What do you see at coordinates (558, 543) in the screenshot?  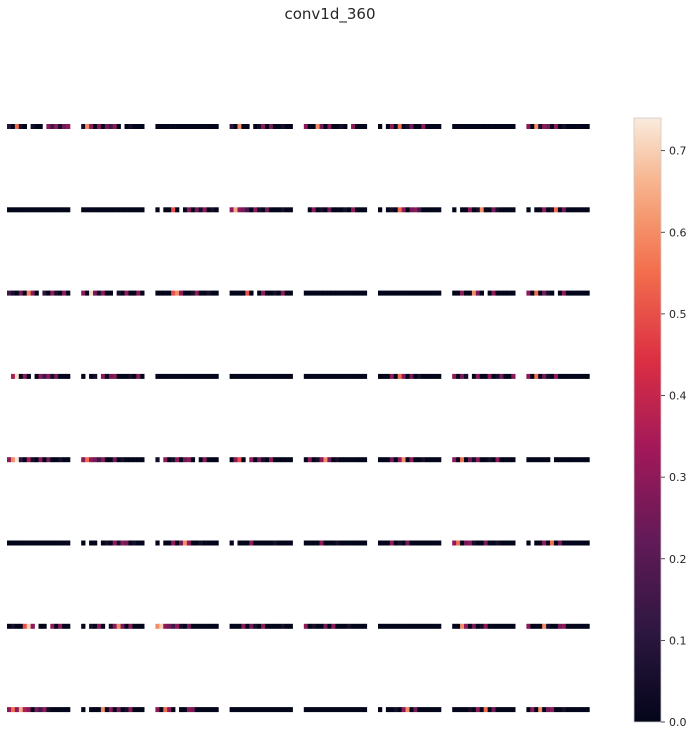 I see `heatmap-panel-r6-c8` at bounding box center [558, 543].